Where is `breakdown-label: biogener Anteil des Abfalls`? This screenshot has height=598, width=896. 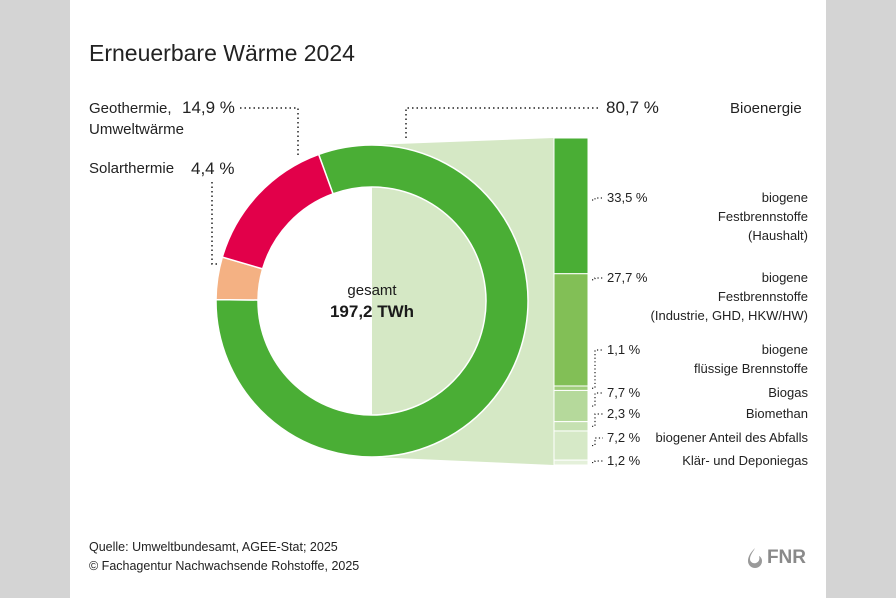
breakdown-label: biogener Anteil des Abfalls is located at coordinates (732, 437).